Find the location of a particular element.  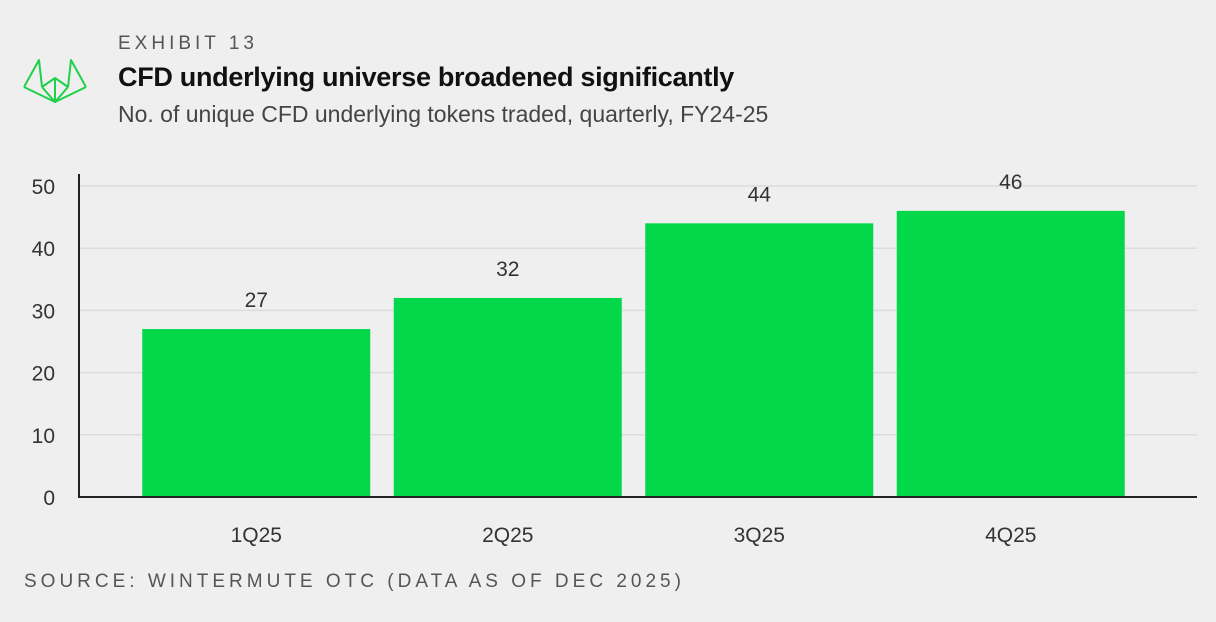

x-tick-label: 2Q25 is located at coordinates (507, 535).